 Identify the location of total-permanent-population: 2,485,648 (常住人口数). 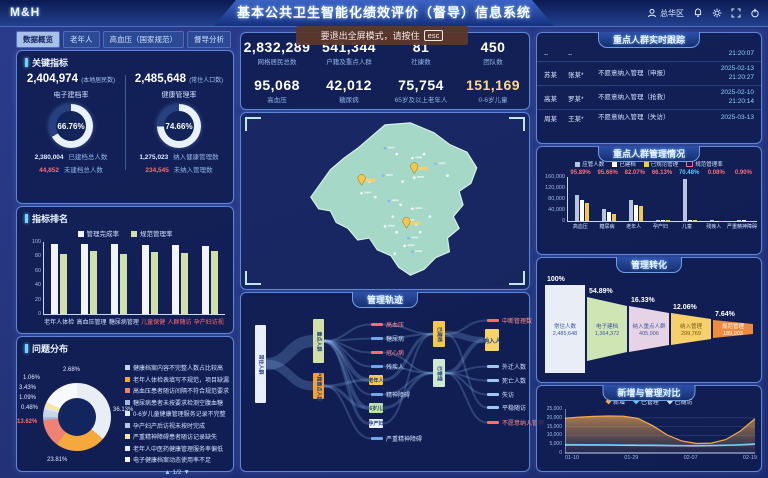
(179, 79).